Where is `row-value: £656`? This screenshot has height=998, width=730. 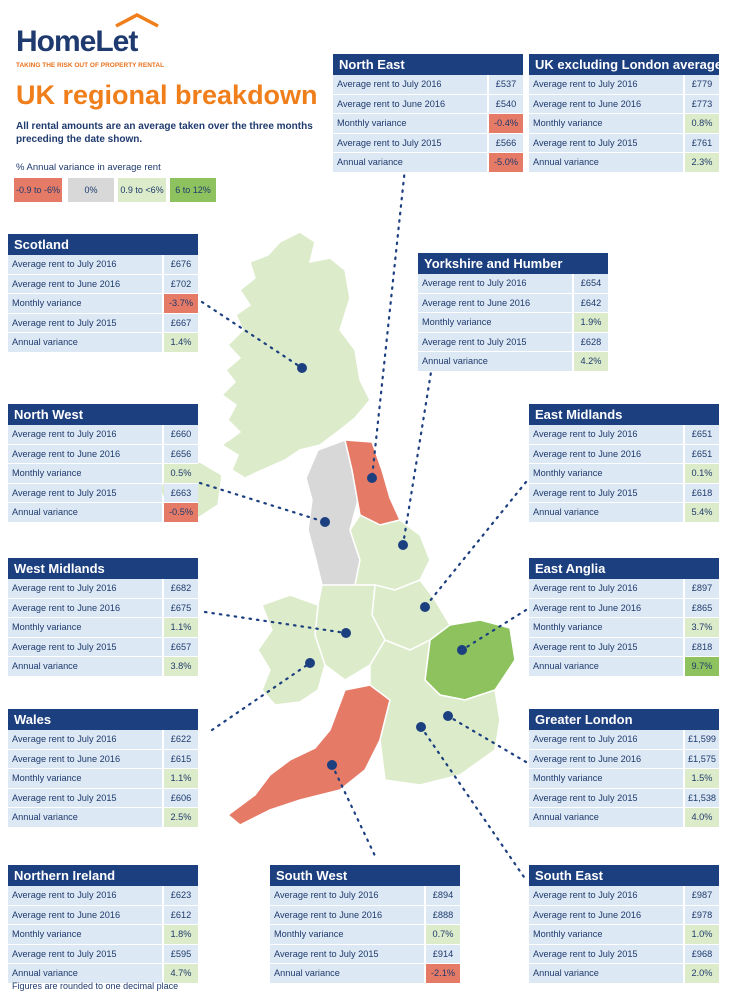
row-value: £656 is located at coordinates (181, 453).